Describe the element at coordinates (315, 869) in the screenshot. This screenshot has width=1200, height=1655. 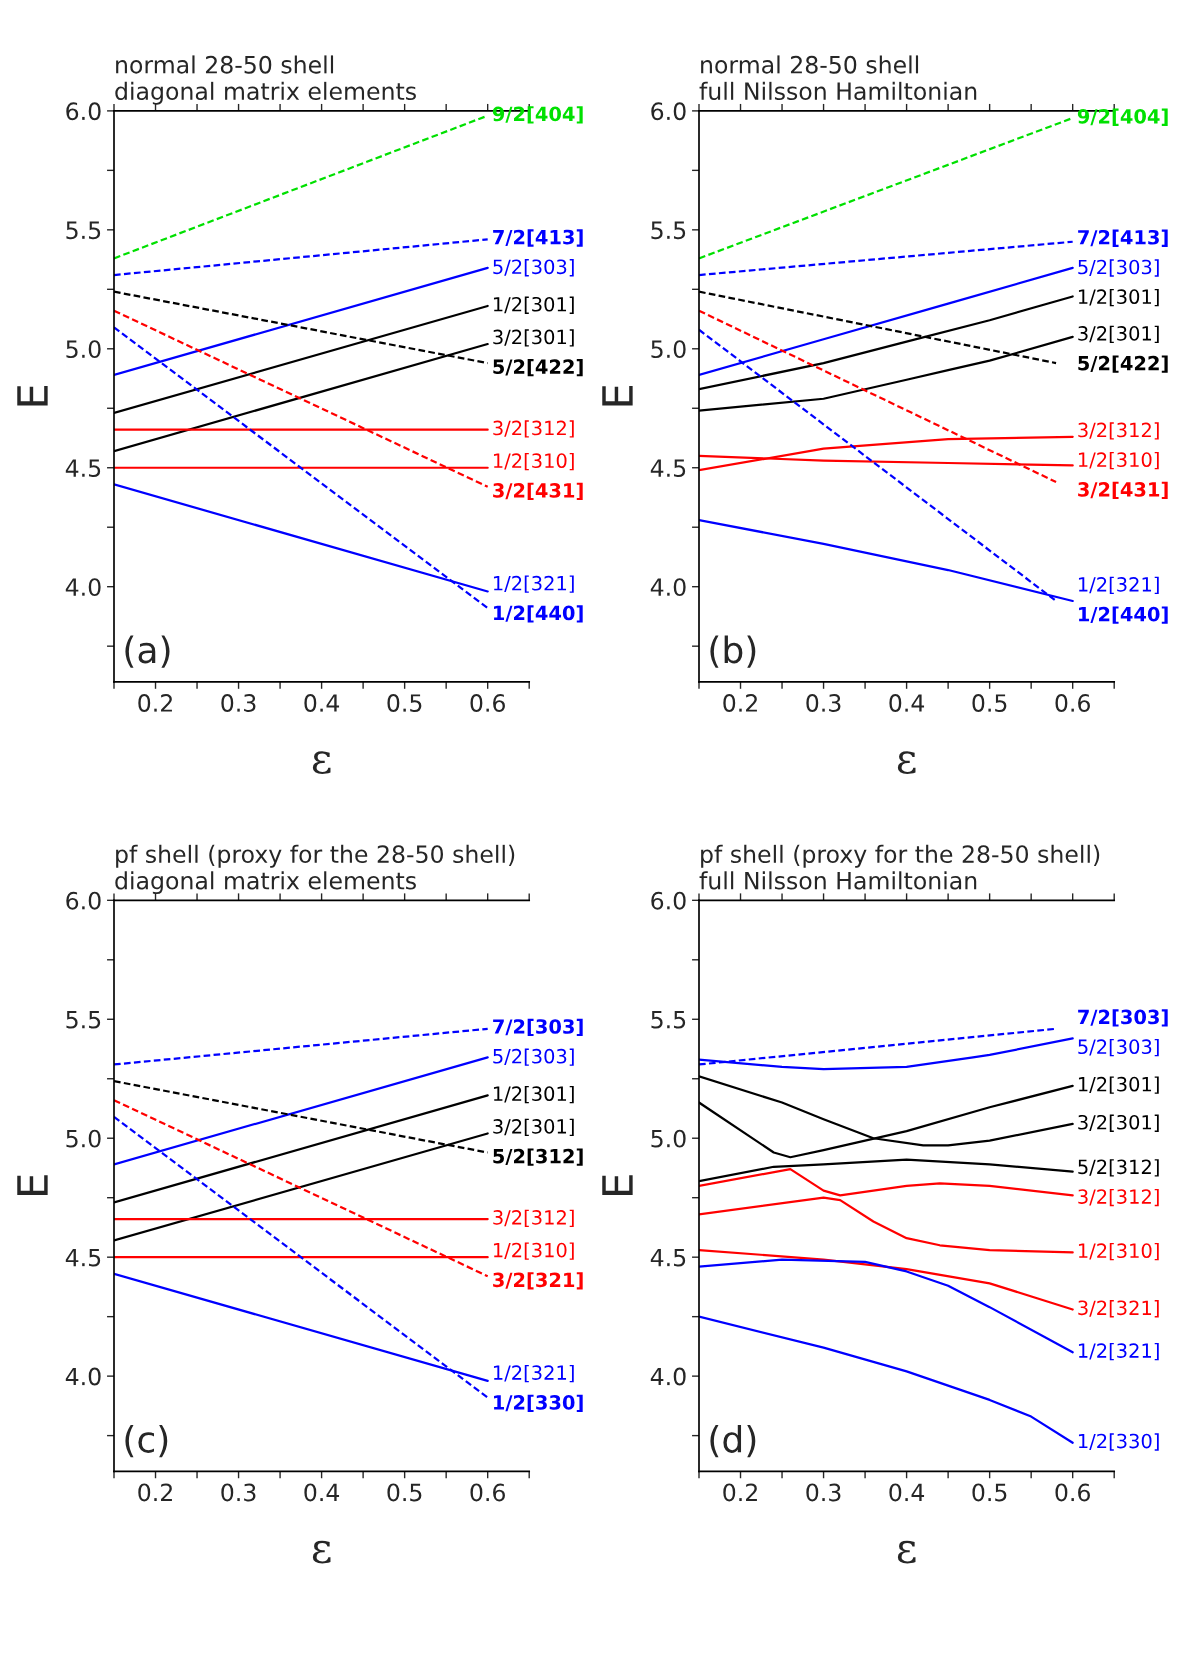
I see `chart-title: pf shell (proxy for the 28-50 shell) diagonal matrix elements` at that location.